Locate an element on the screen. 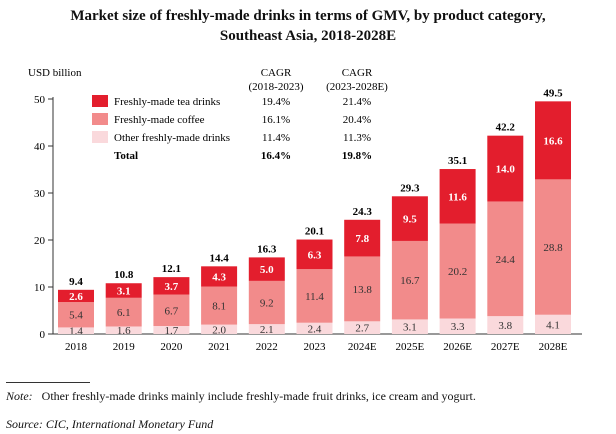  cagr-value: 20.4% is located at coordinates (357, 120).